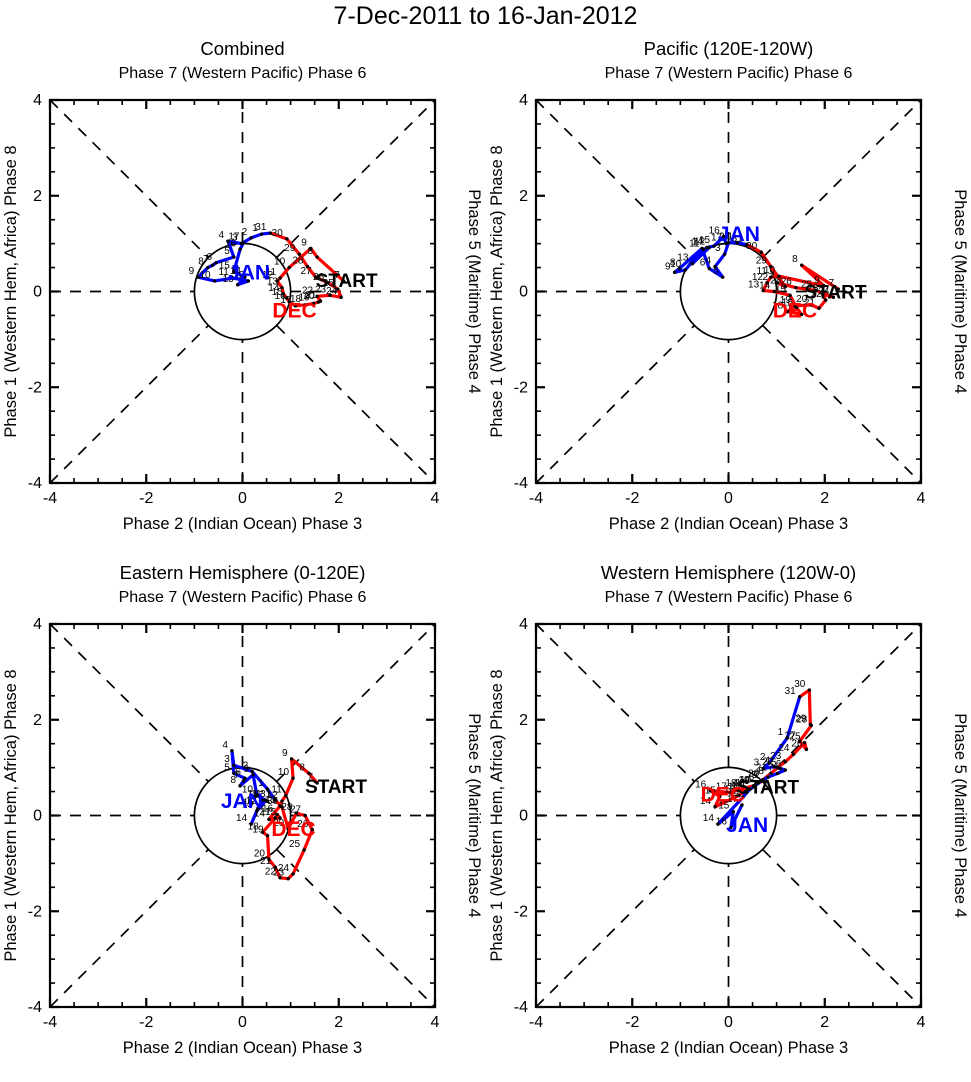 The width and height of the screenshot is (971, 1082). I want to click on day-label: 17, so click(286, 300).